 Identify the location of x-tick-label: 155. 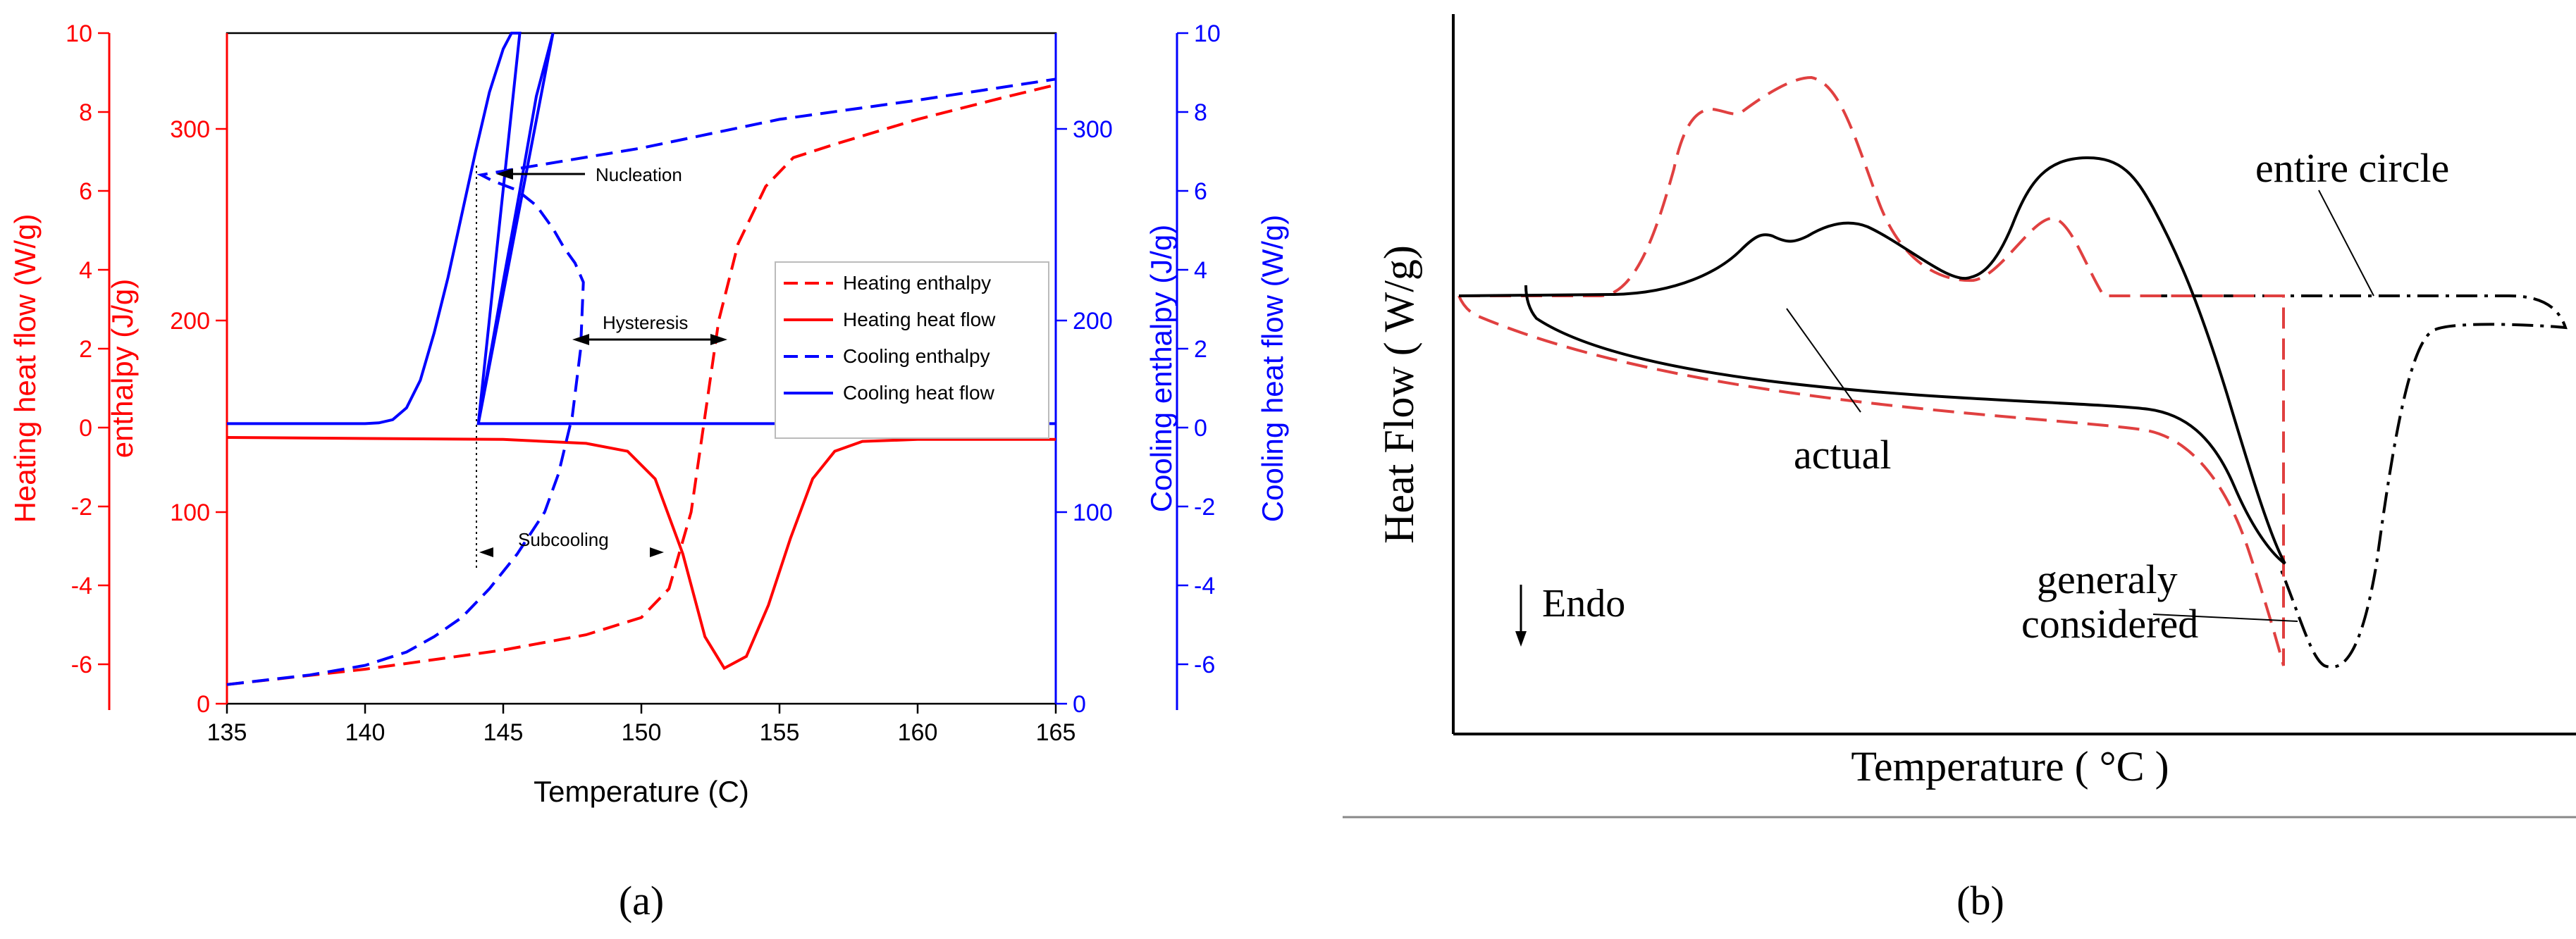
(780, 732).